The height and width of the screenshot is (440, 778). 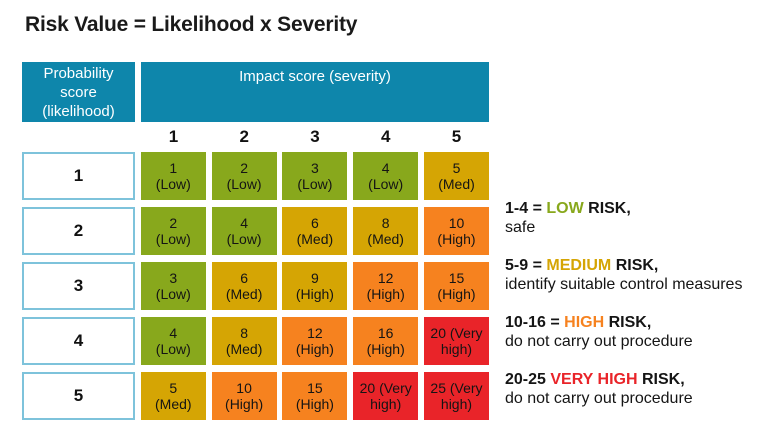 I want to click on legend-high-description: do not carry out procedure, so click(x=599, y=341).